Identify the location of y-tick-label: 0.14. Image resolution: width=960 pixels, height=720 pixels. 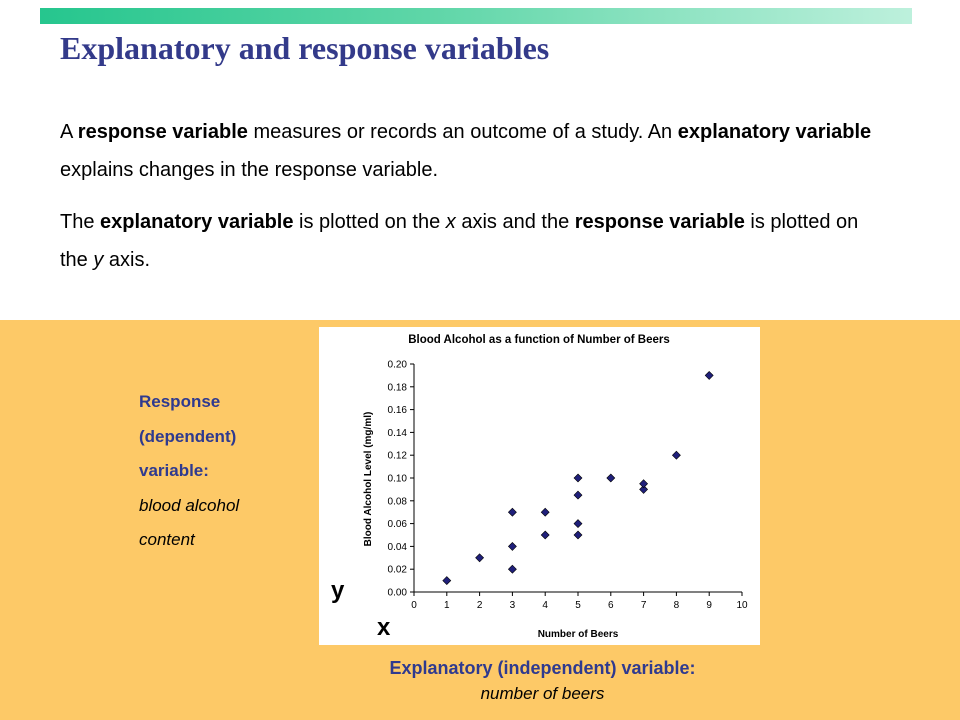
(398, 433).